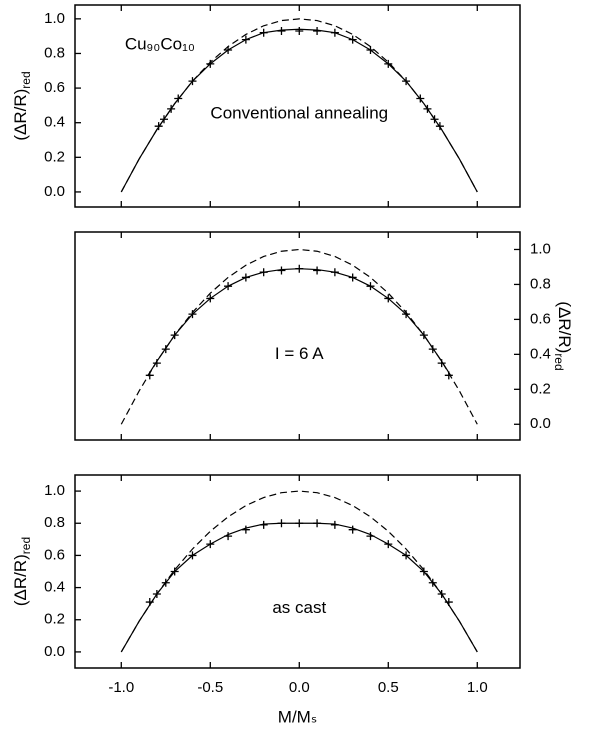 This screenshot has width=590, height=738. I want to click on solid-curve, so click(299, 587).